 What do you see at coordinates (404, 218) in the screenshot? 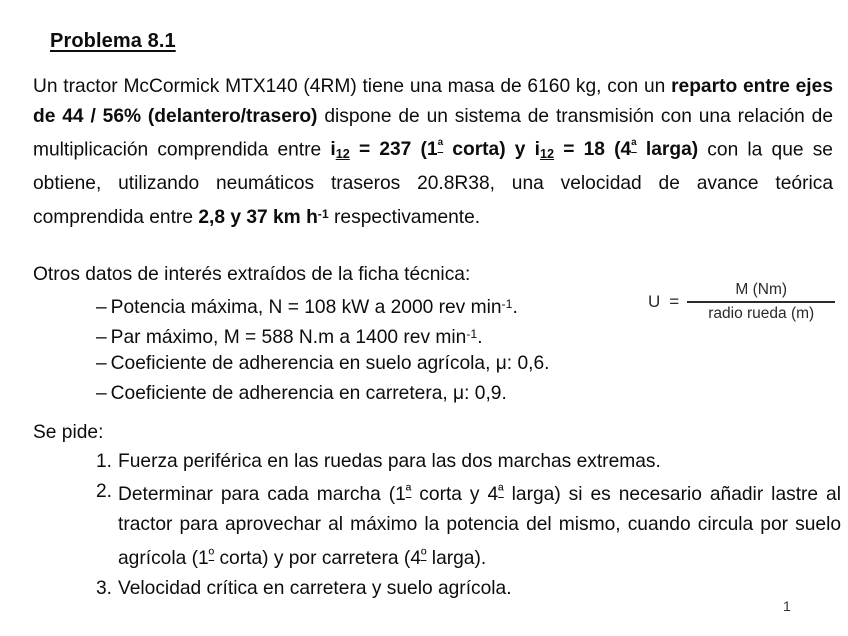
I see `intro-segment-plain-4: respectivamente.` at bounding box center [404, 218].